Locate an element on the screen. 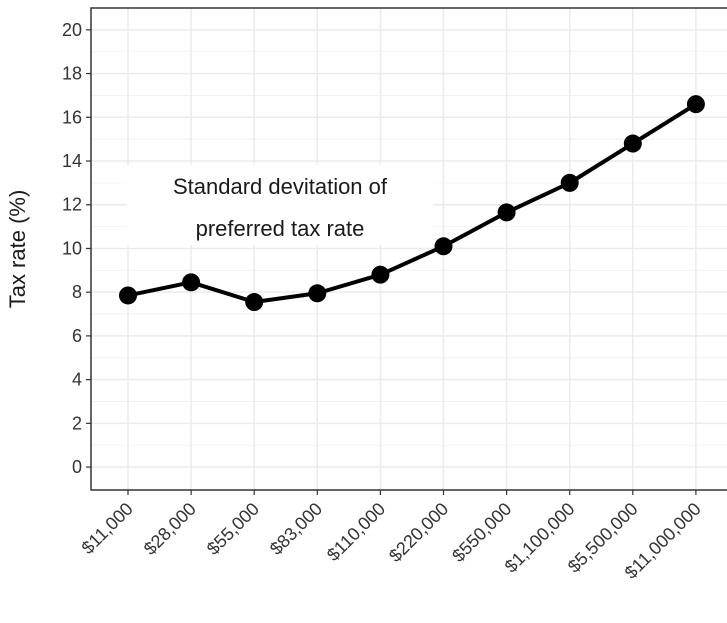 This screenshot has width=727, height=623. annotation: preferred tax rate is located at coordinates (280, 228).